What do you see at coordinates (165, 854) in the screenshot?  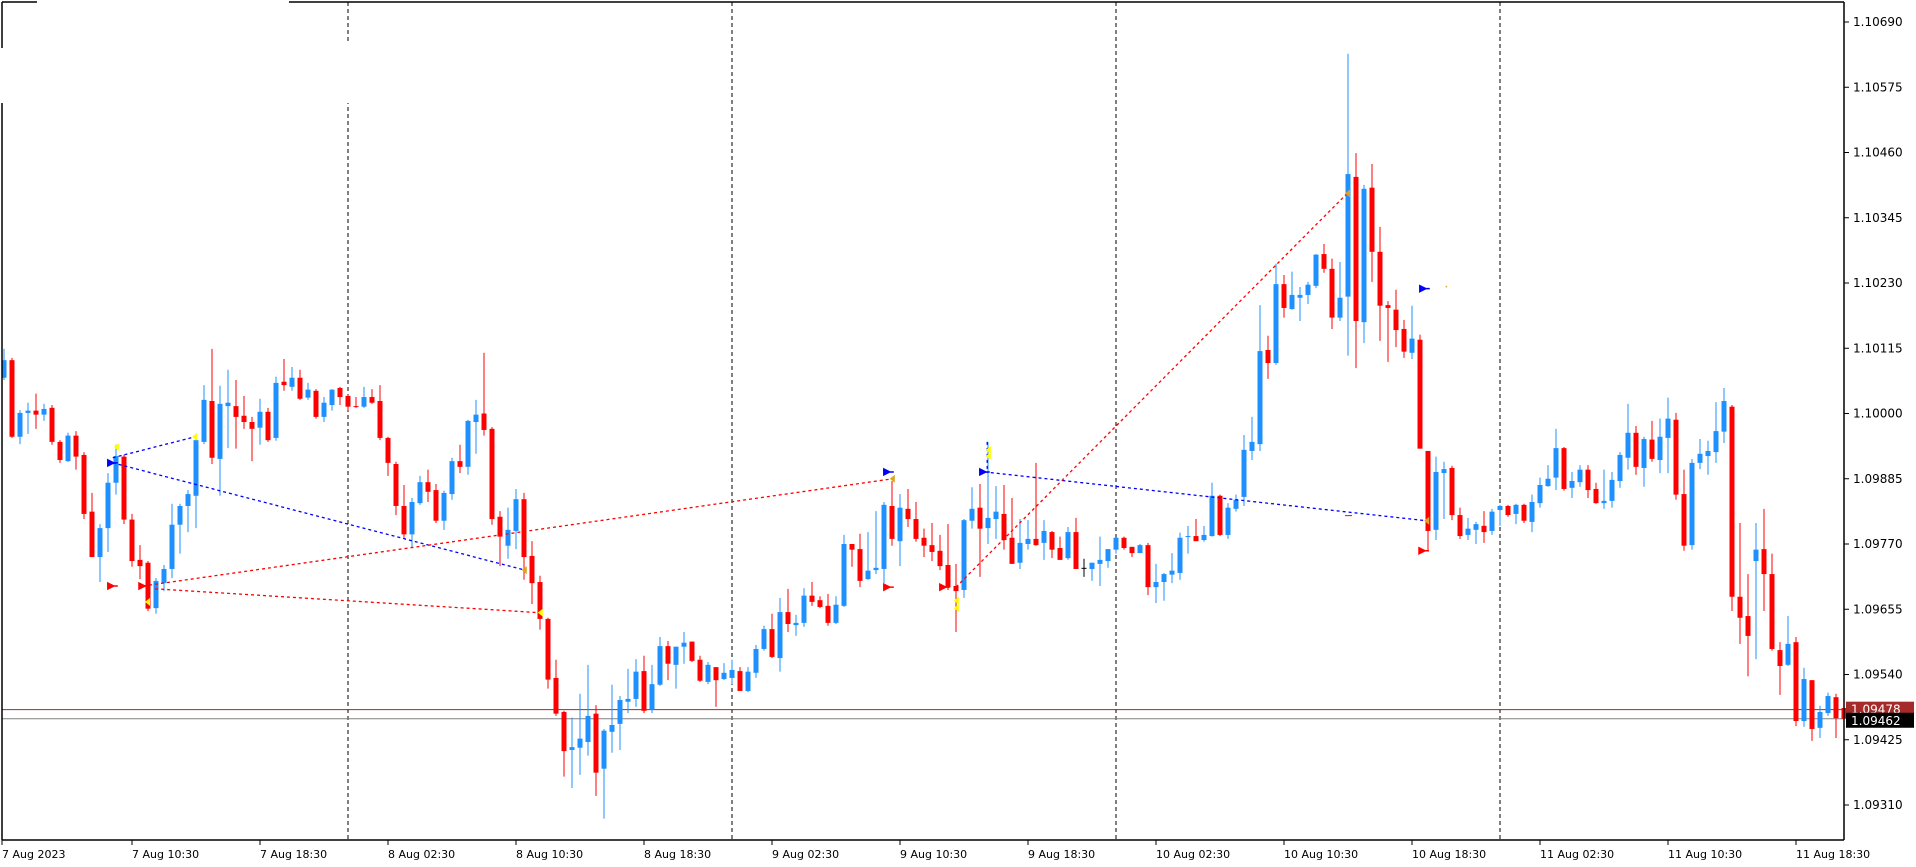 I see `time-label: 7 Aug 10:30` at bounding box center [165, 854].